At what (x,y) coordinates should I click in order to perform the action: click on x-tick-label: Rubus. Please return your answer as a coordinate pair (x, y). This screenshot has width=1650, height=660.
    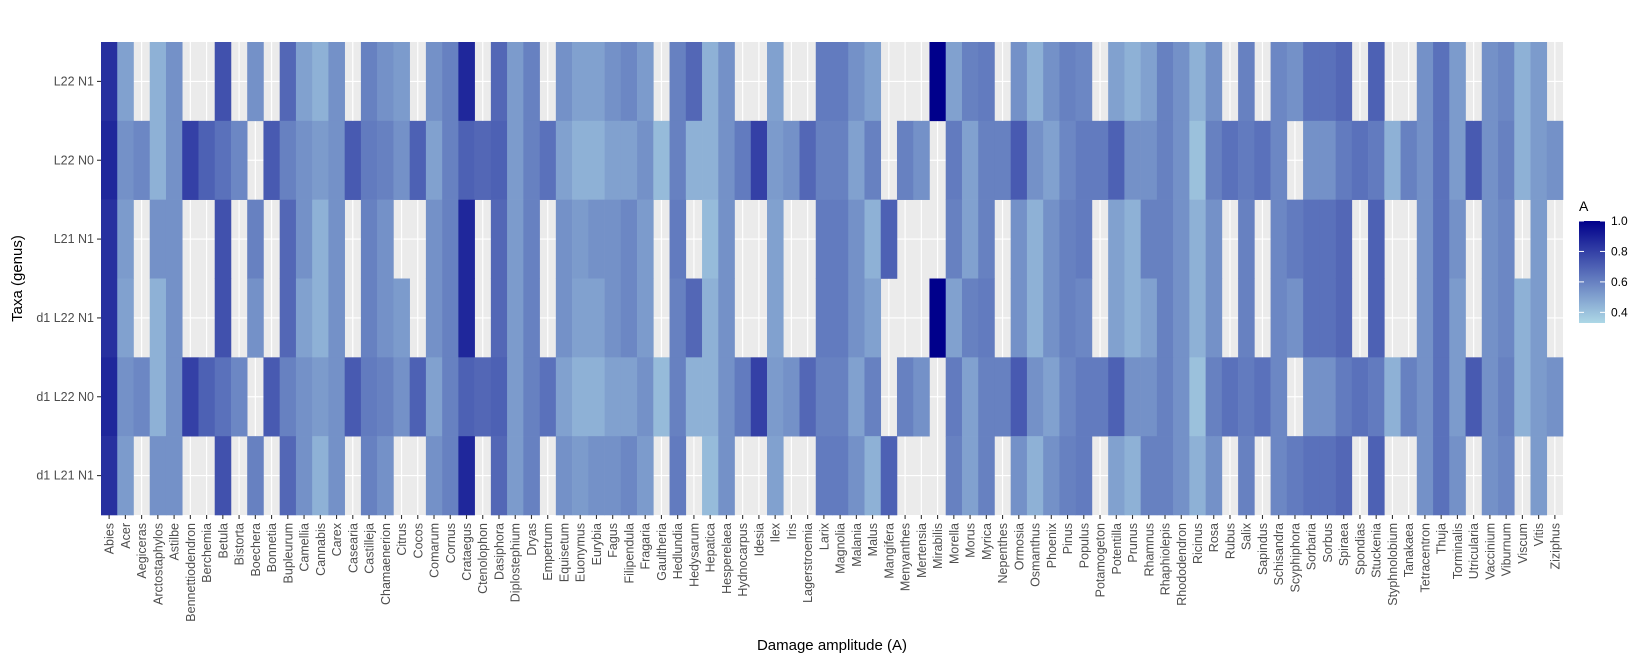
    Looking at the image, I should click on (1230, 541).